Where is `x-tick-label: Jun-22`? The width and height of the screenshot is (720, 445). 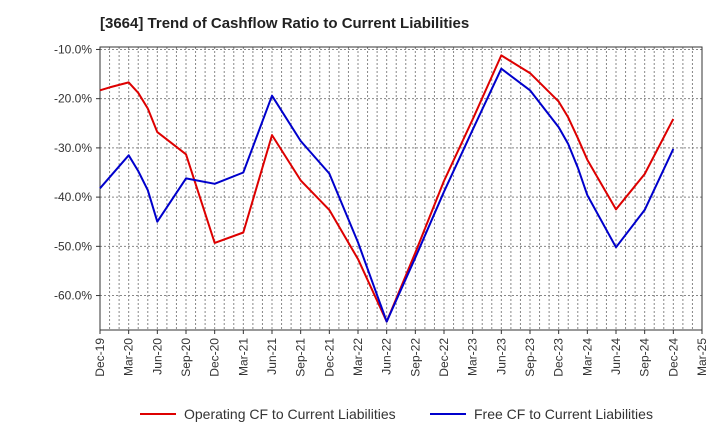
x-tick-label: Jun-22 is located at coordinates (387, 356).